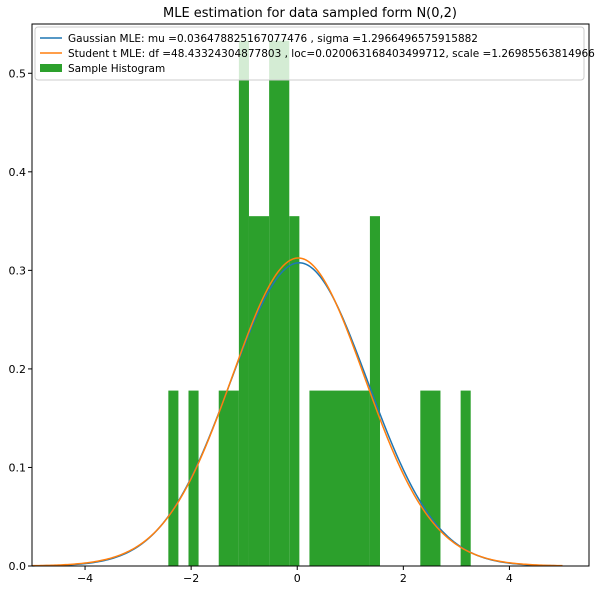 The height and width of the screenshot is (590, 595). I want to click on y-tick-label: 0.3, so click(18, 270).